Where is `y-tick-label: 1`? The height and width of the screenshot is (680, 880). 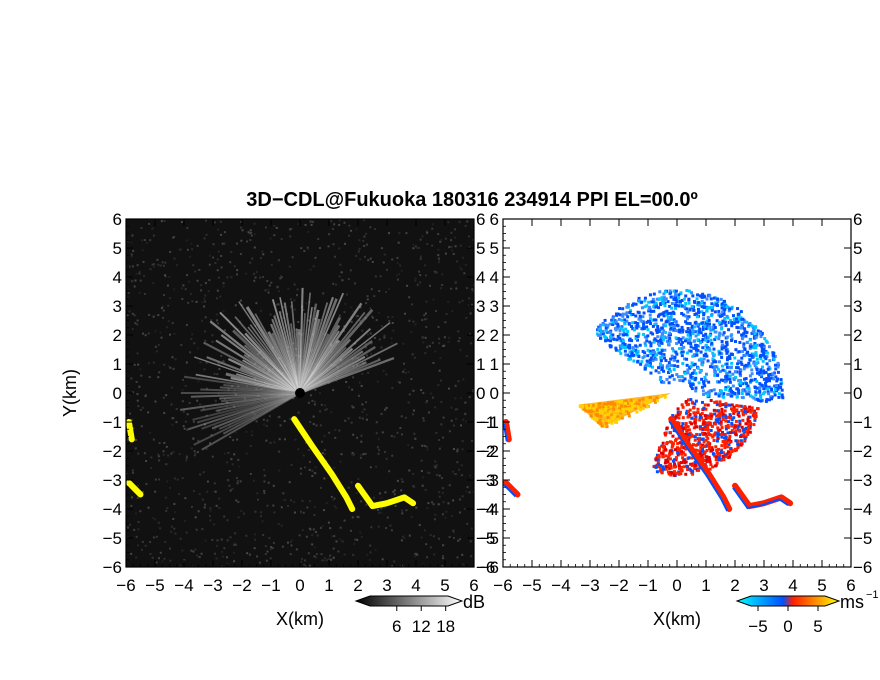
y-tick-label: 1 is located at coordinates (494, 364).